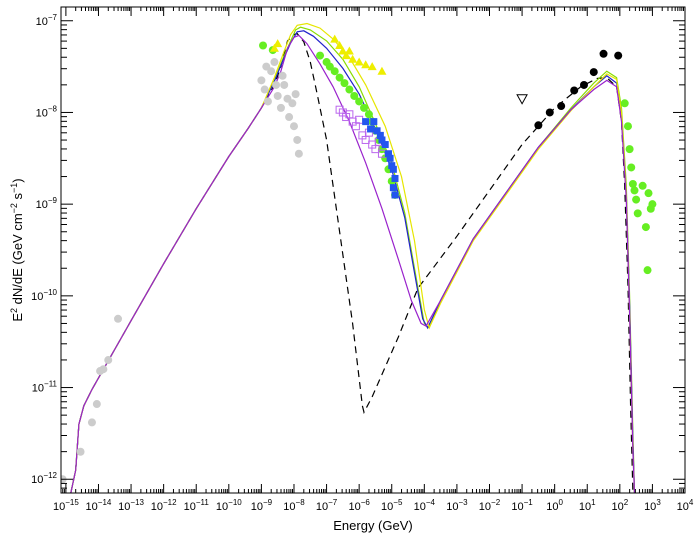  Describe the element at coordinates (66, 505) in the screenshot. I see `x-tick-label: 10⁻¹⁵` at that location.